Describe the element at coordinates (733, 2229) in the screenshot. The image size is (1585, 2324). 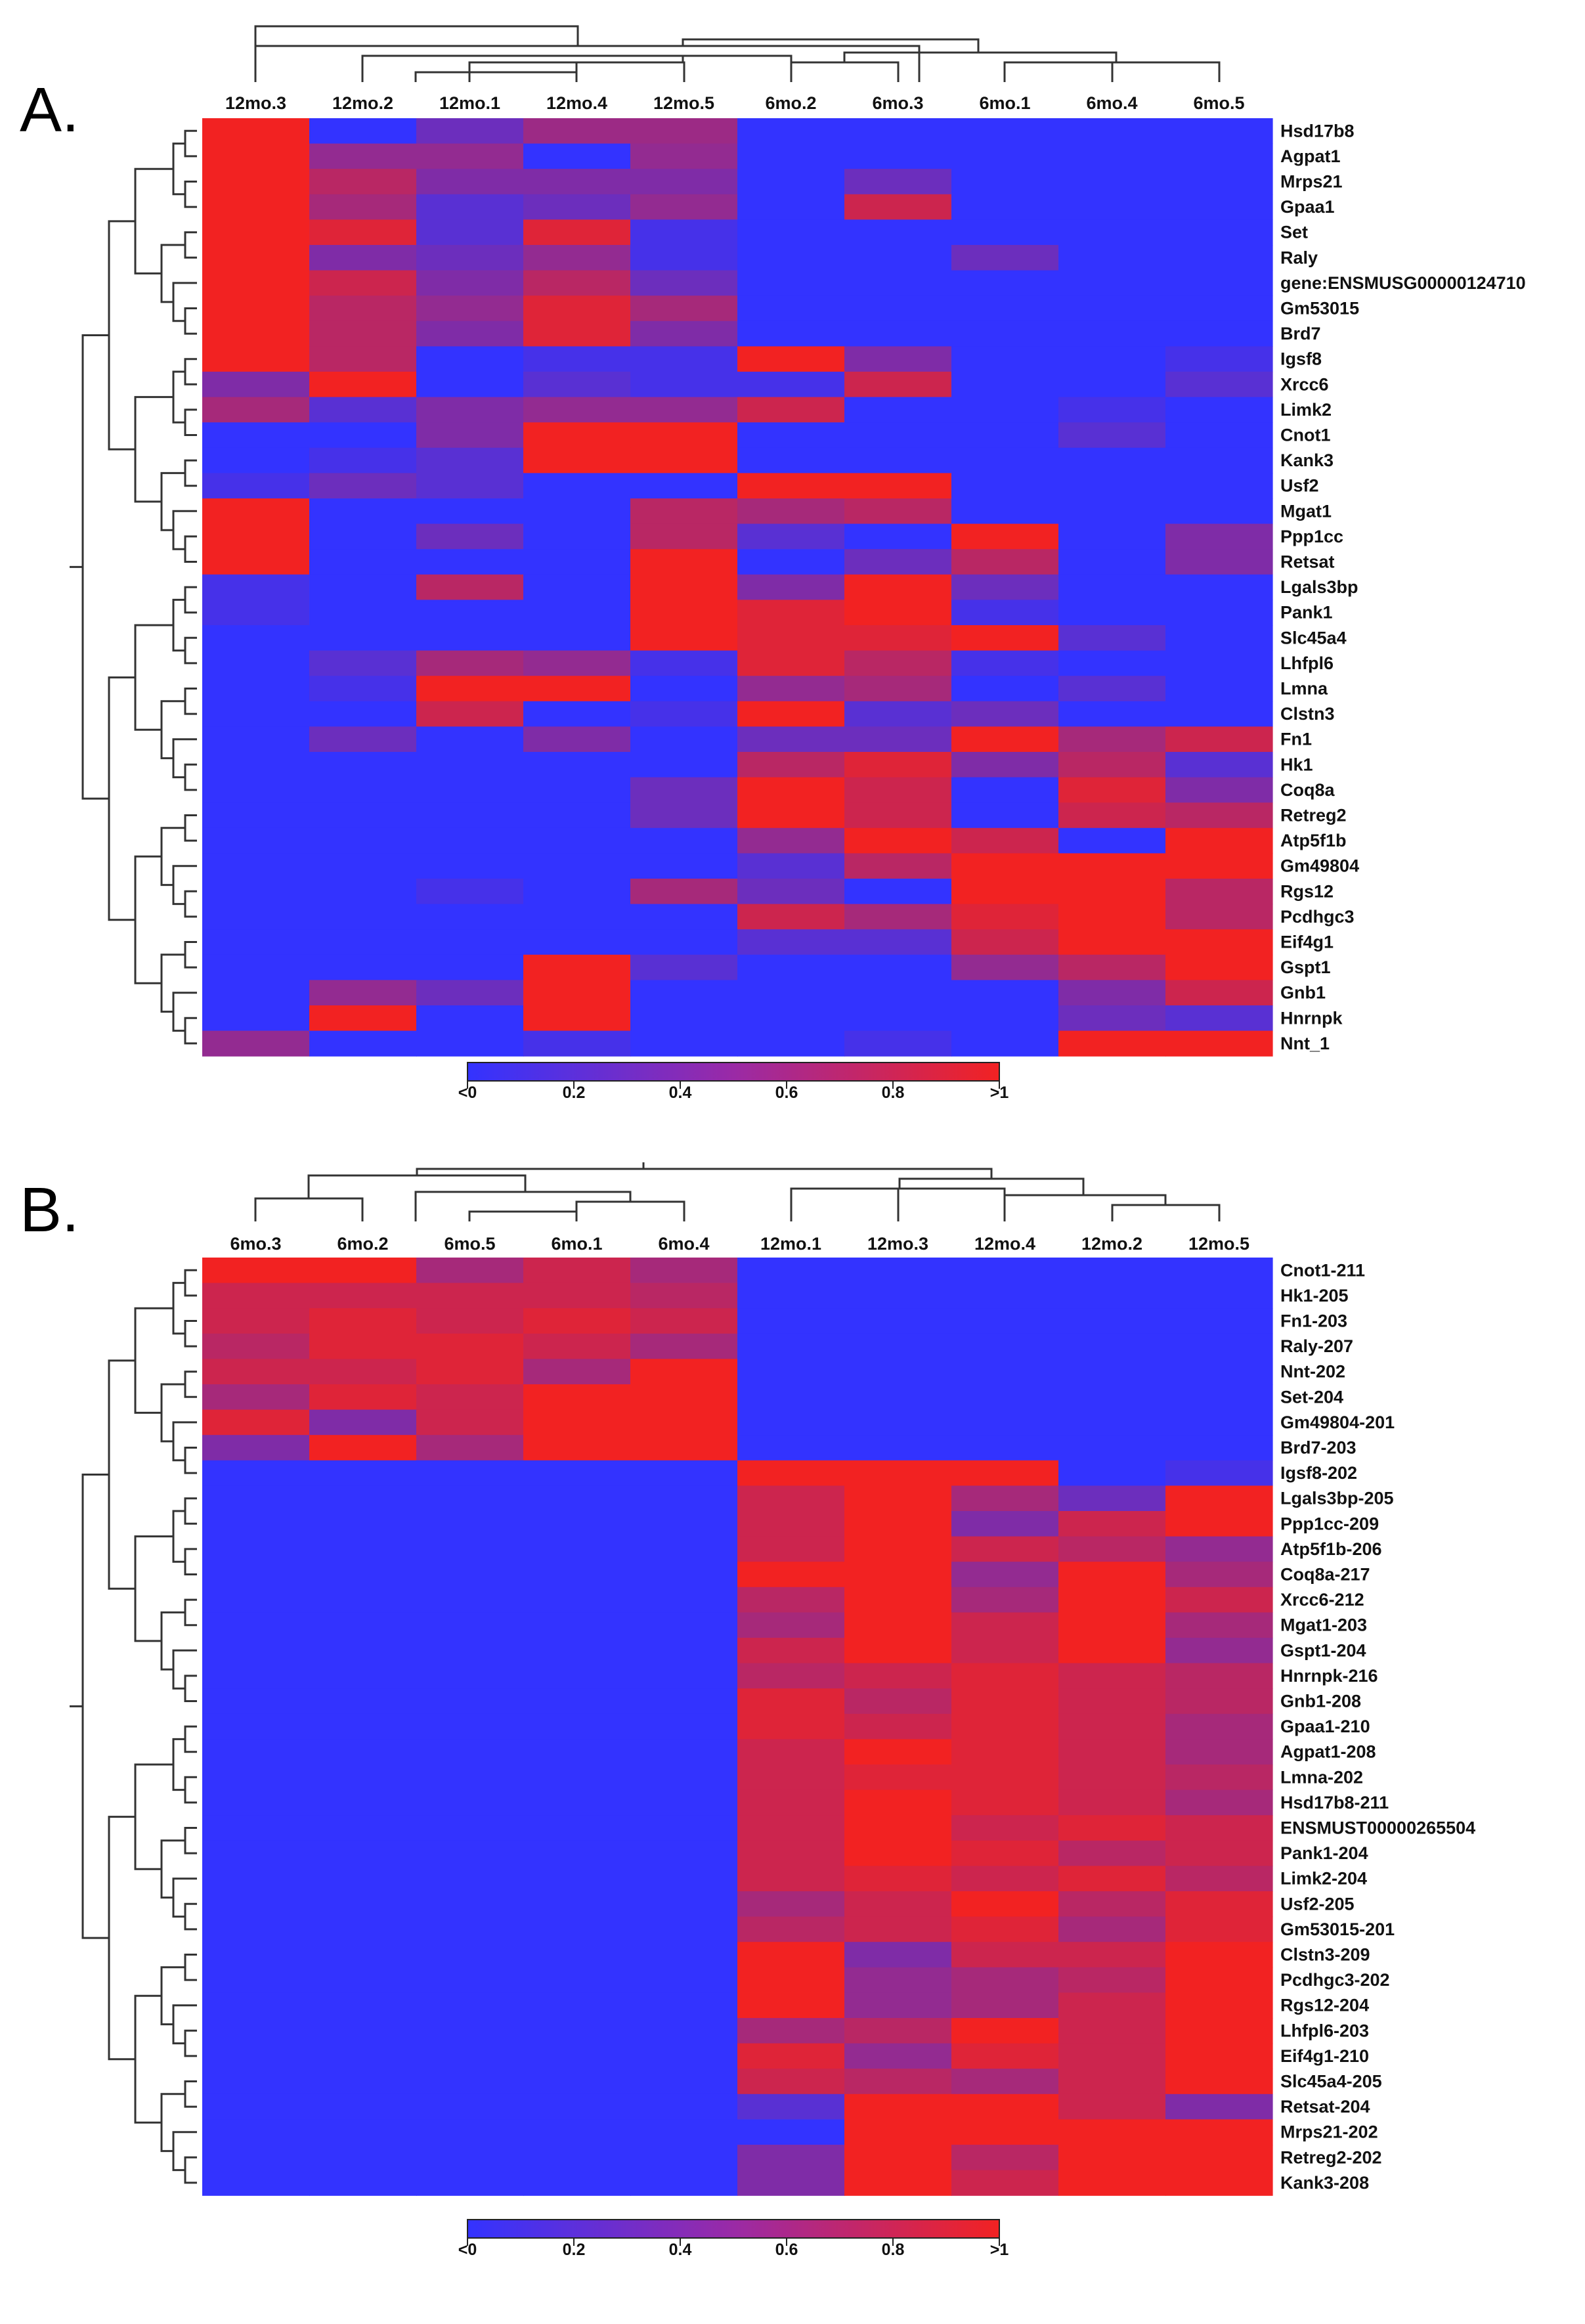
I see `colorbar-gradient` at that location.